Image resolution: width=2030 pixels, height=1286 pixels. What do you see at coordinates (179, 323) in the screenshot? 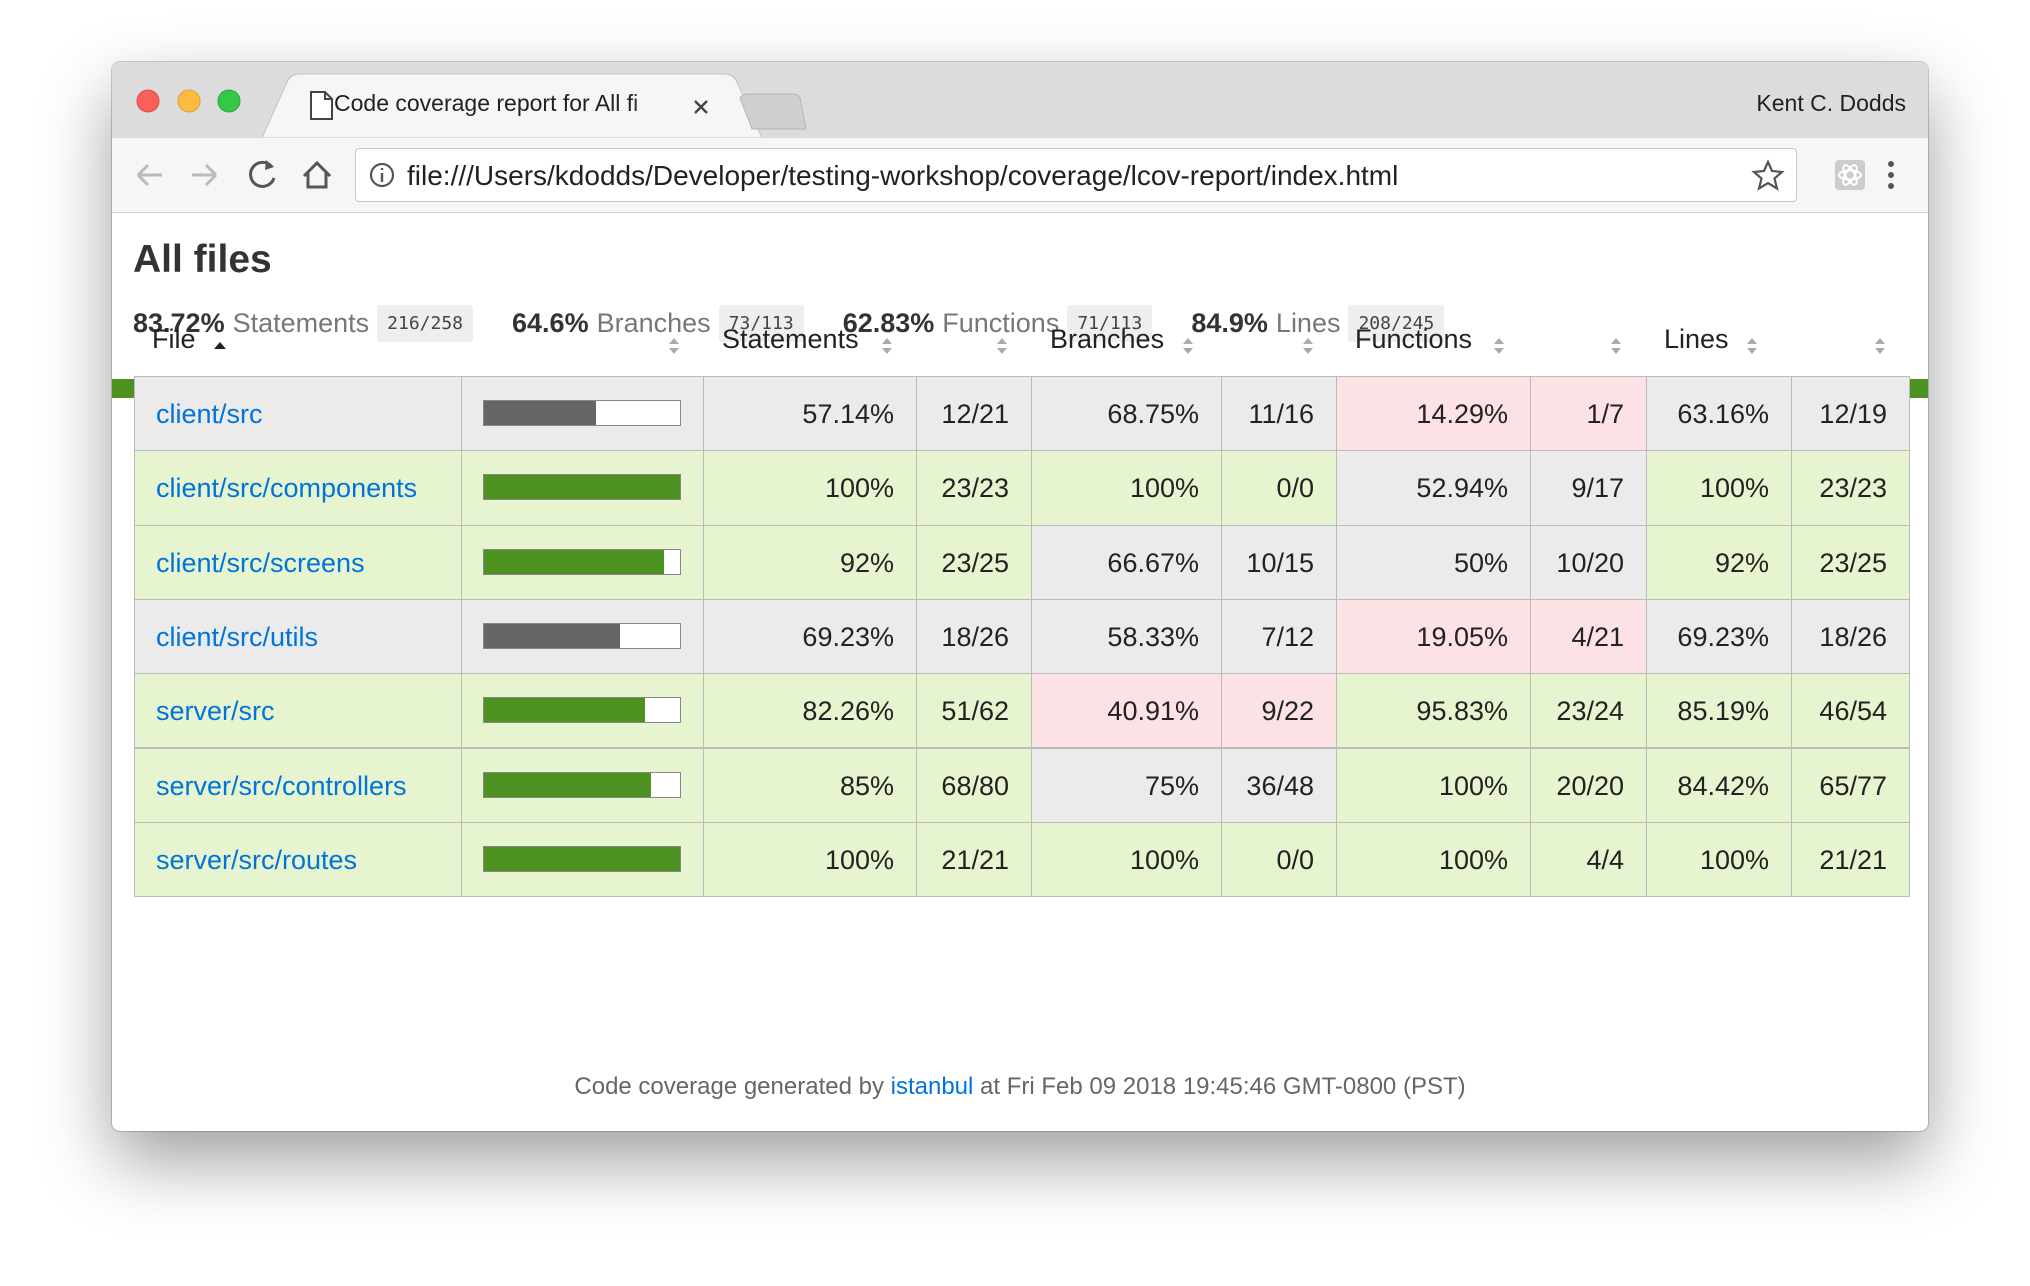
I see `summary-pct: 83.72%` at bounding box center [179, 323].